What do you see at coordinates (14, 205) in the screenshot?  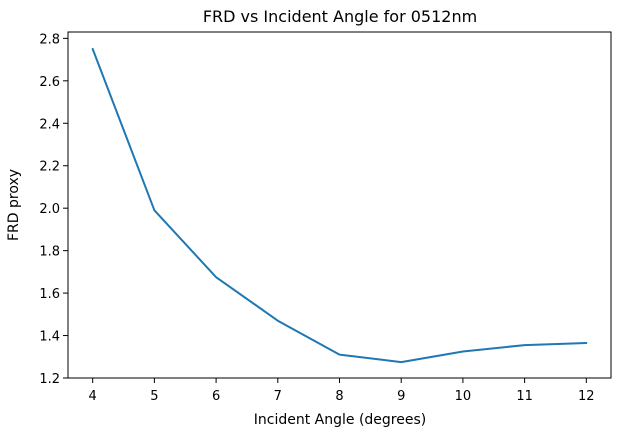 I see `y-axis-label: FRD proxy` at bounding box center [14, 205].